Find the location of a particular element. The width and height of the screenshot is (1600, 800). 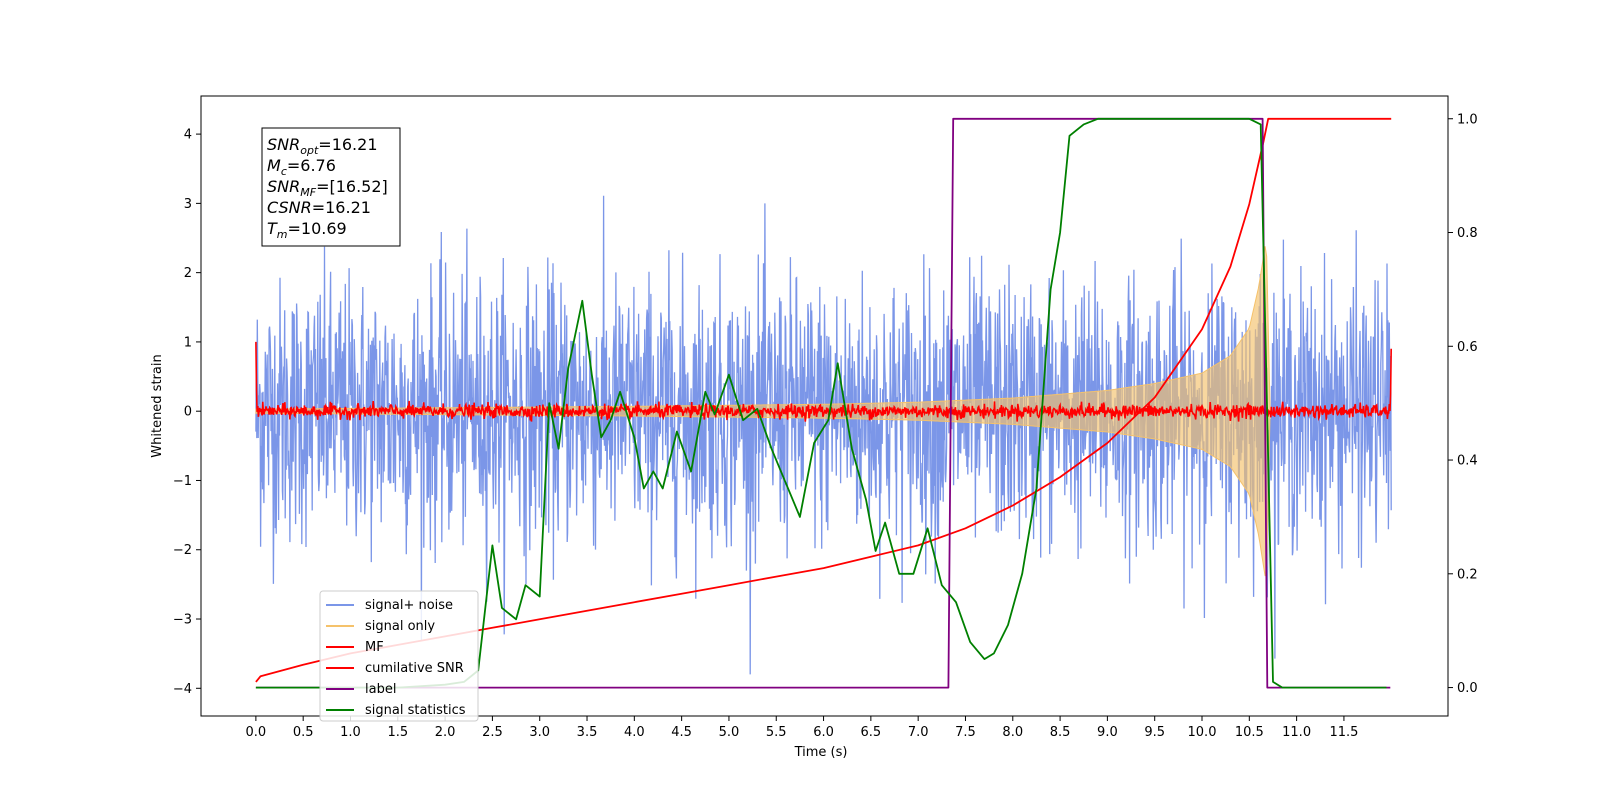

legend-label-label: label is located at coordinates (380, 689).